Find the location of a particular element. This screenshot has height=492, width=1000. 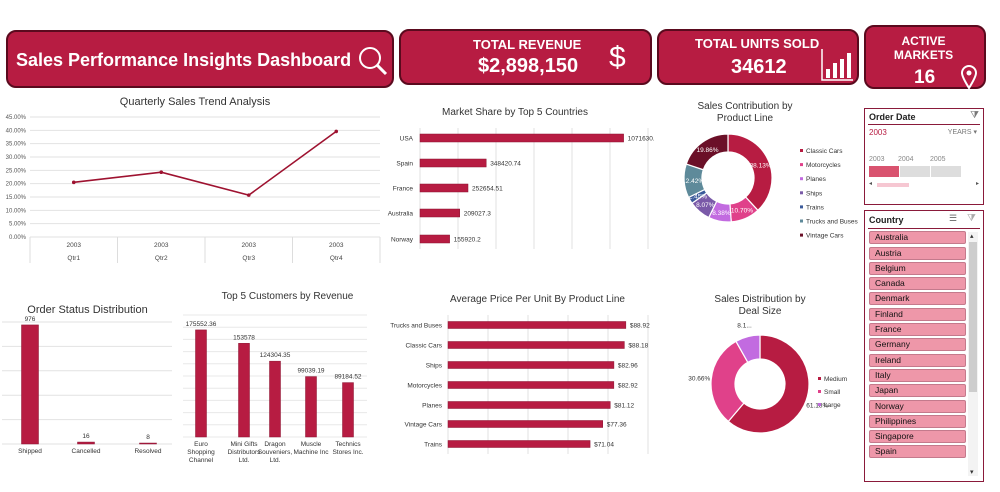

data-label: $82.92 is located at coordinates (628, 386).